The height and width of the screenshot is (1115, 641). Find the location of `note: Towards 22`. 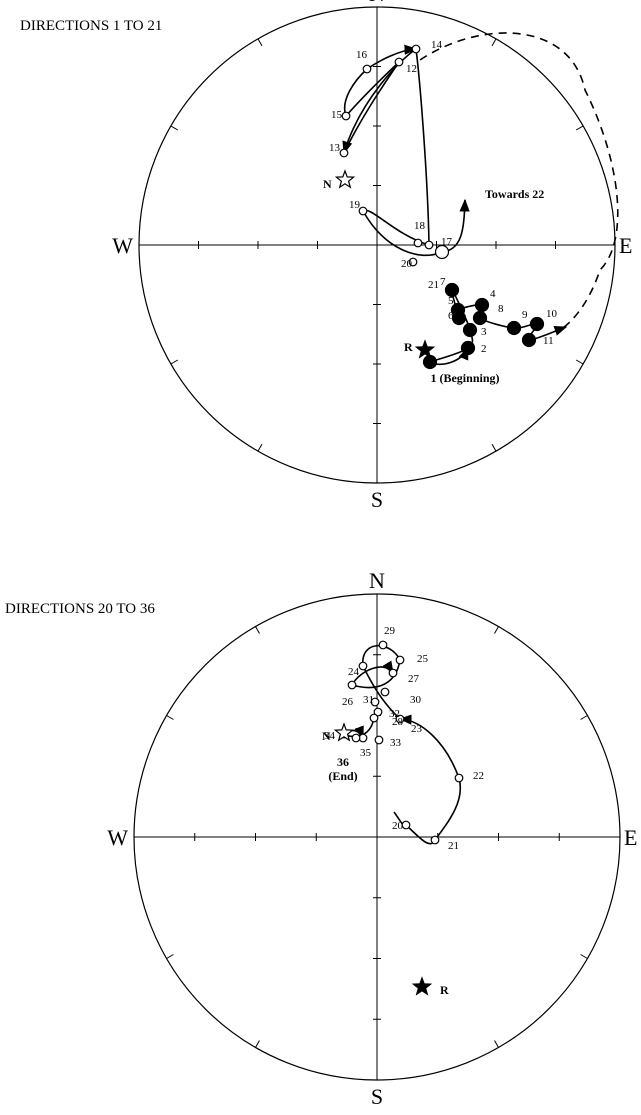

note: Towards 22 is located at coordinates (514, 194).